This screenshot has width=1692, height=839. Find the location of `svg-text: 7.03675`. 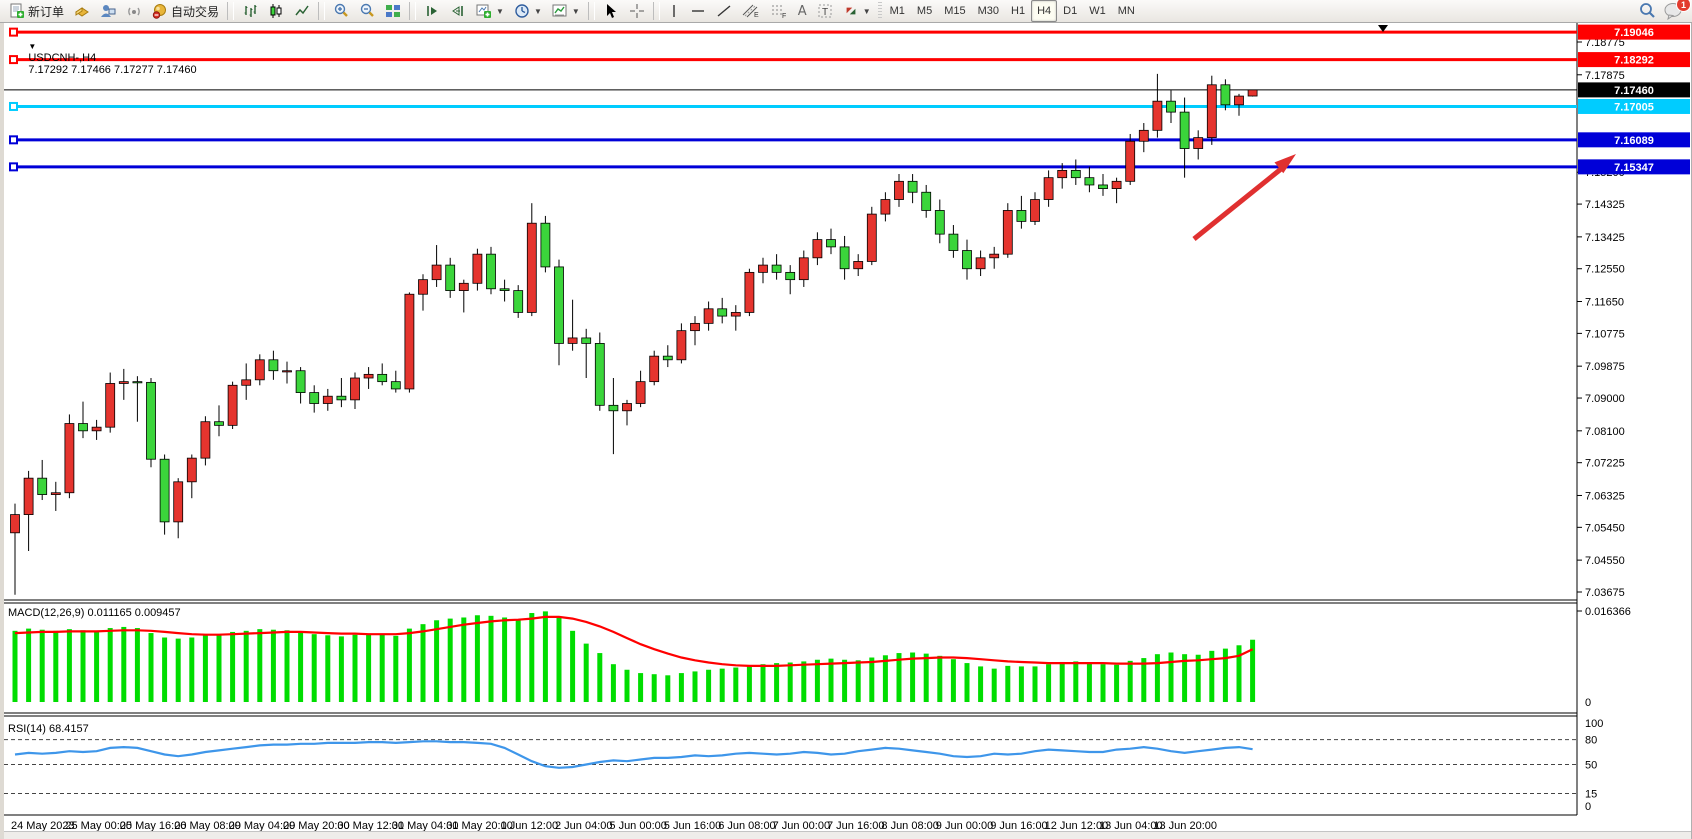

svg-text: 7.03675 is located at coordinates (1605, 593).